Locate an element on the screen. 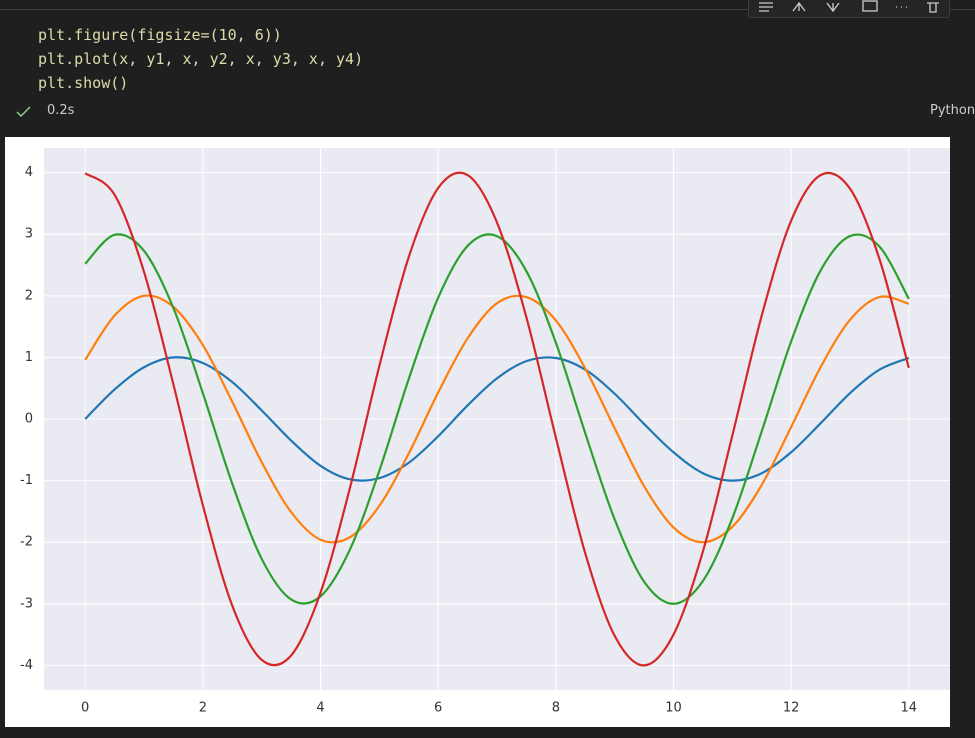 The height and width of the screenshot is (738, 975). y-tick-label: -3 is located at coordinates (26, 603).